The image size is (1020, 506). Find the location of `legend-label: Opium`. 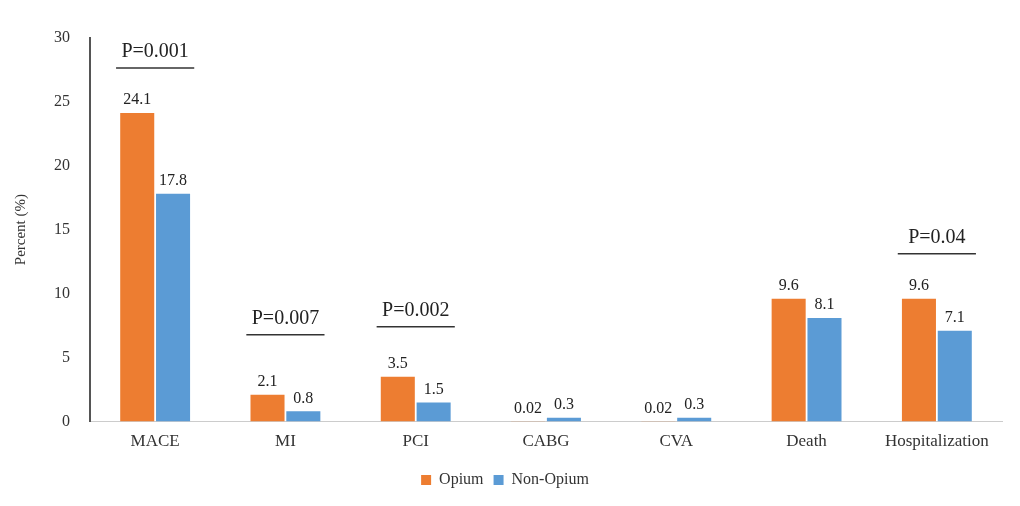

legend-label: Opium is located at coordinates (462, 479).